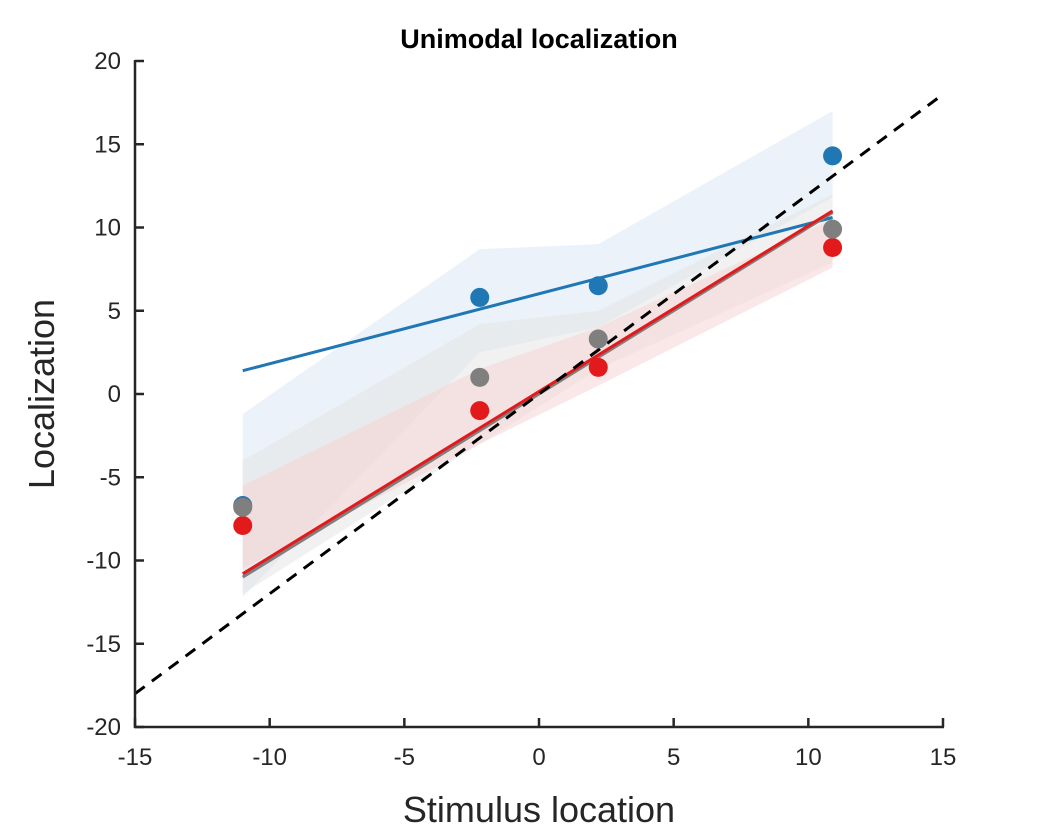 This screenshot has height=833, width=1042. I want to click on x-tick-label: -15, so click(135, 757).